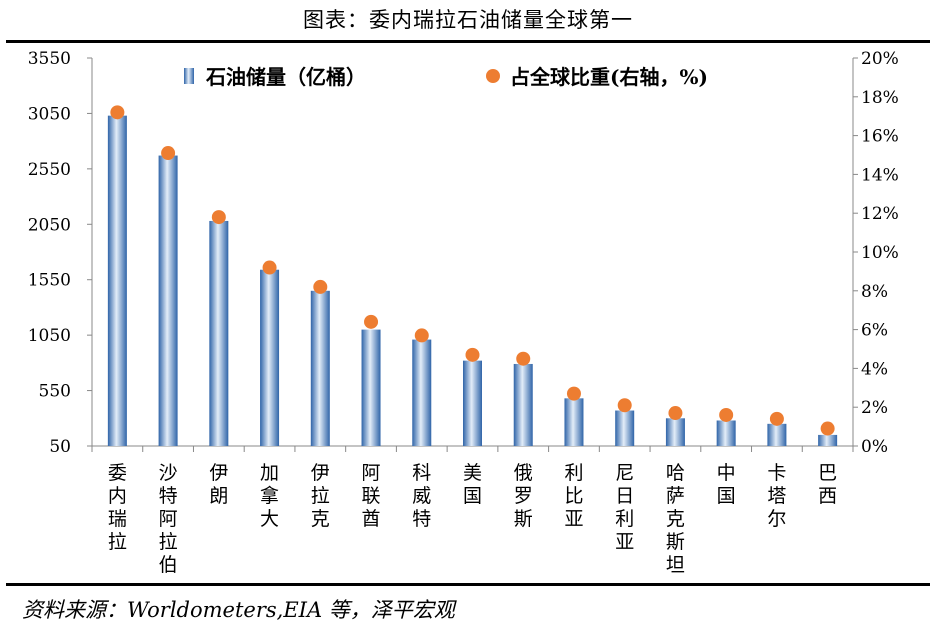 The height and width of the screenshot is (630, 936). Describe the element at coordinates (609, 77) in the screenshot. I see `legend-dot-label: 占全球比重(右轴，%)` at that location.